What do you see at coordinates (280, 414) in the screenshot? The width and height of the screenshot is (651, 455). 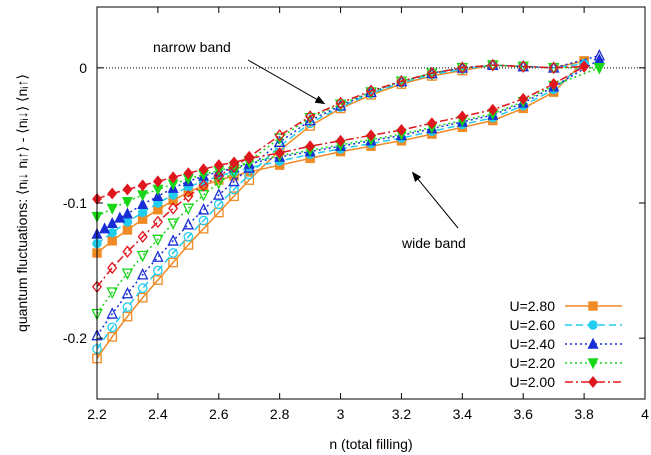 I see `x-tick-label: 2.8` at bounding box center [280, 414].